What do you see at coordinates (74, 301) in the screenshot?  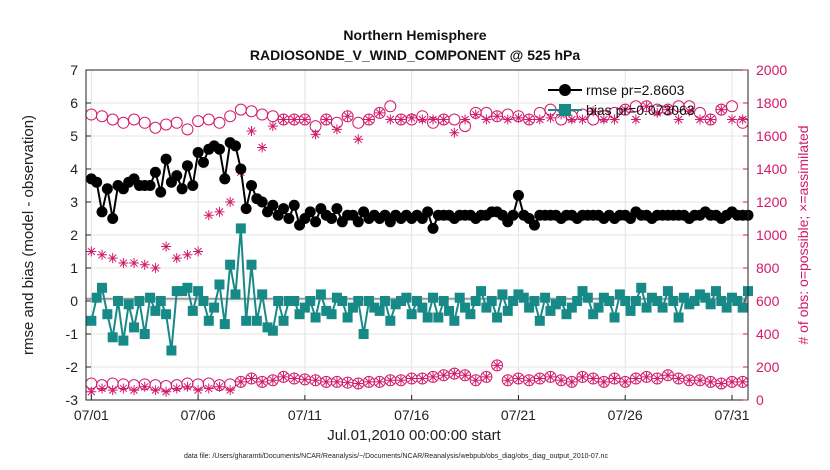 I see `y-tick-label: 0` at bounding box center [74, 301].